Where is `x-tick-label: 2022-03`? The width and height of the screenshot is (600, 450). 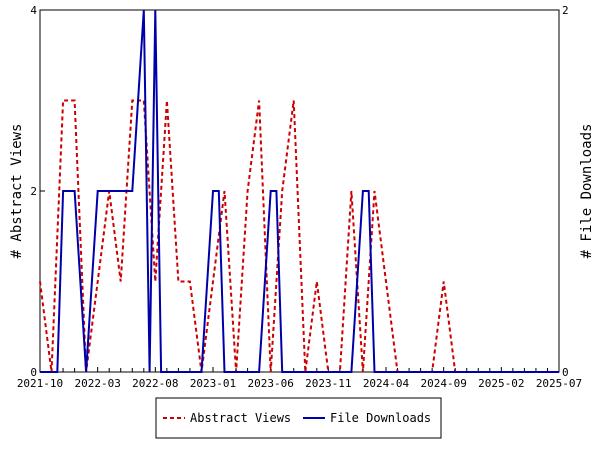
x-tick-label: 2022-03 is located at coordinates (97, 383).